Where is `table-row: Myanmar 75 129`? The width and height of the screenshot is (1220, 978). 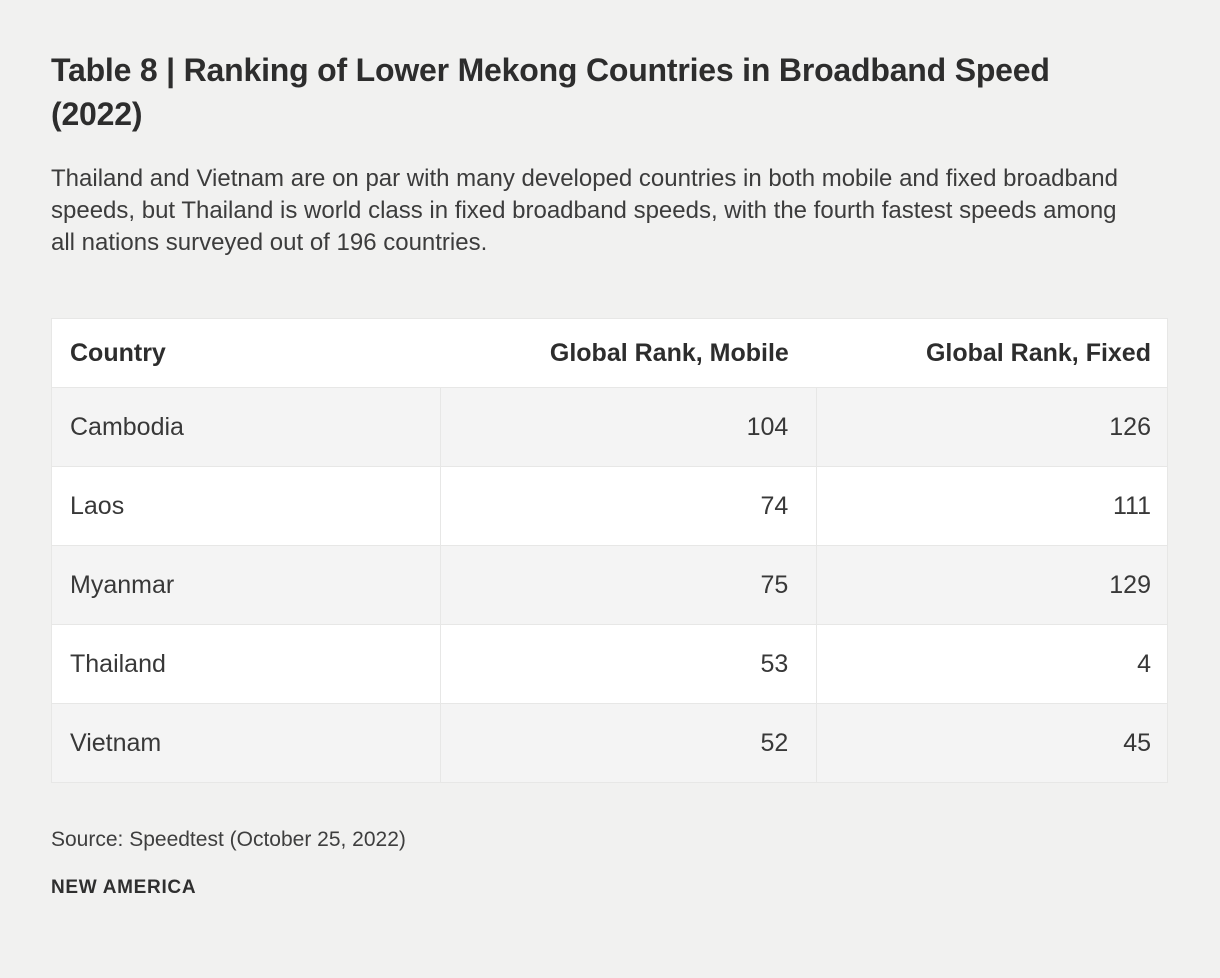 table-row: Myanmar 75 129 is located at coordinates (609, 585).